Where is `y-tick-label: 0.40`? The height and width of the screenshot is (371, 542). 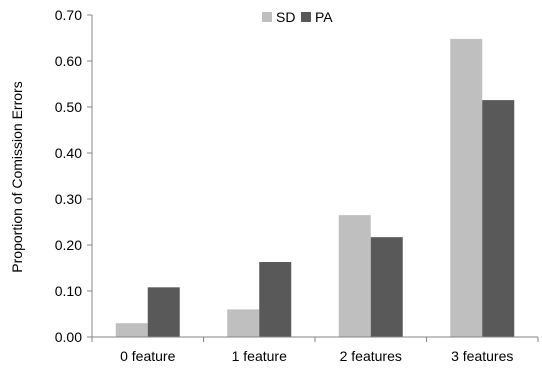
y-tick-label: 0.40 is located at coordinates (68, 153).